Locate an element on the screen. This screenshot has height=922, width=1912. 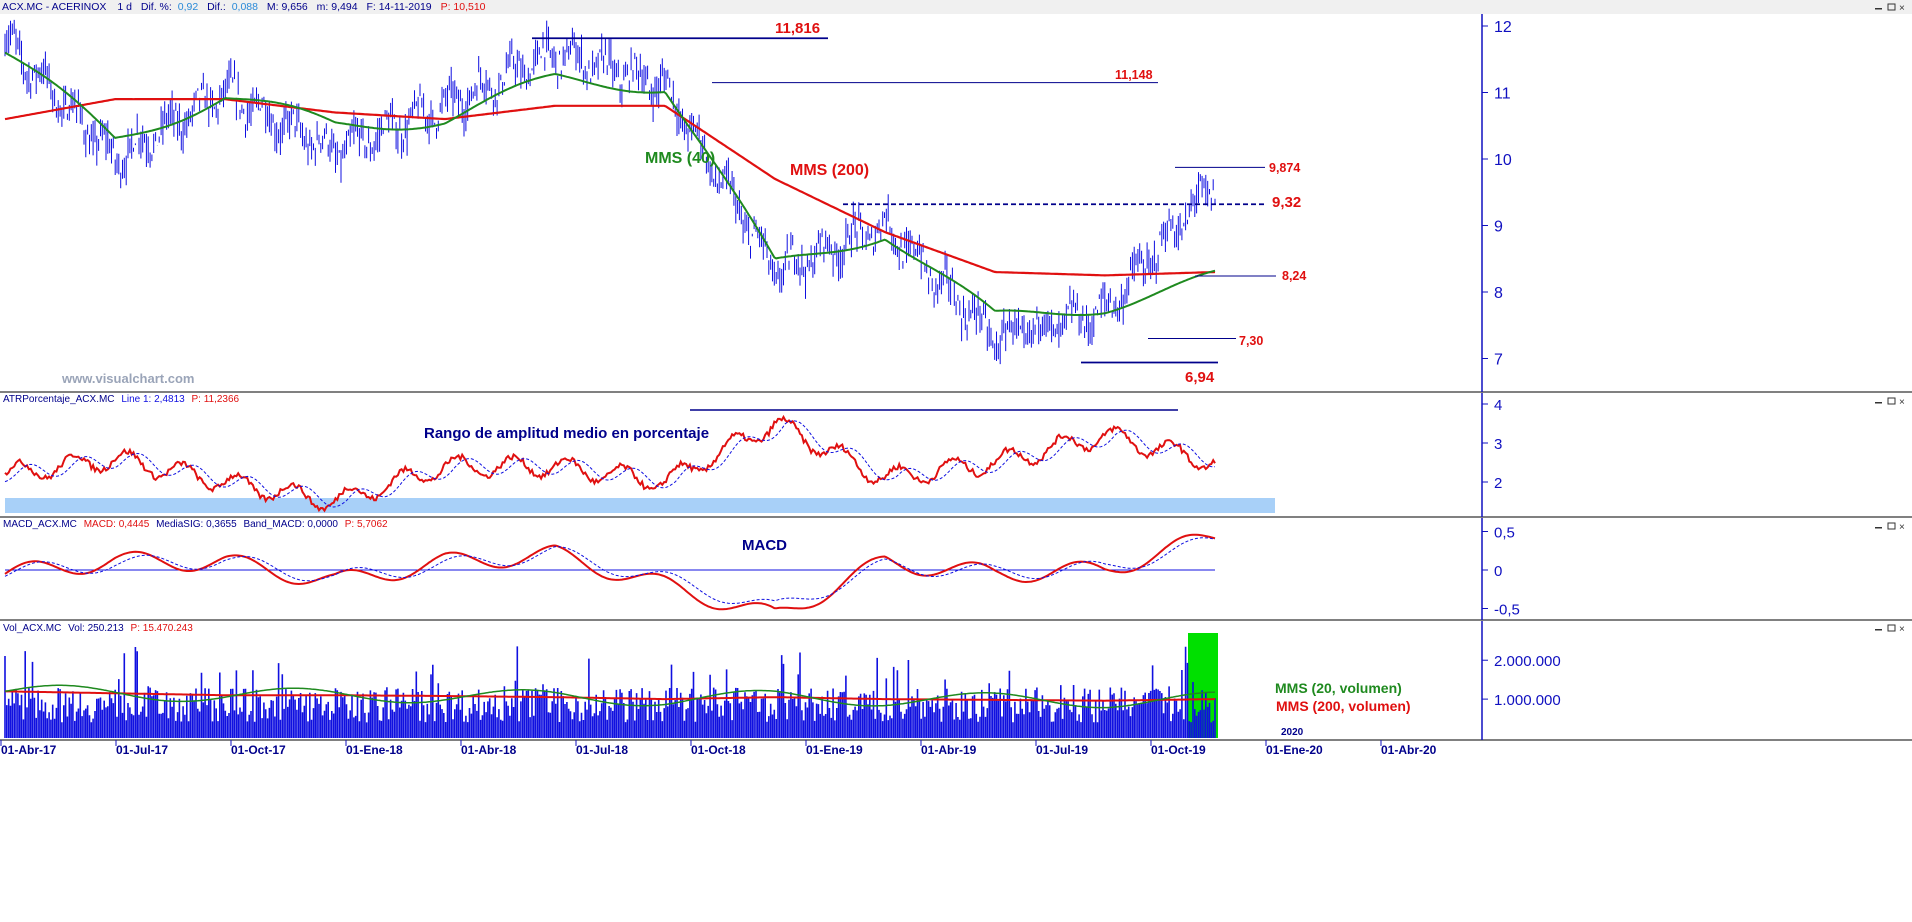
price-value: P: 10,510 is located at coordinates (463, 7).